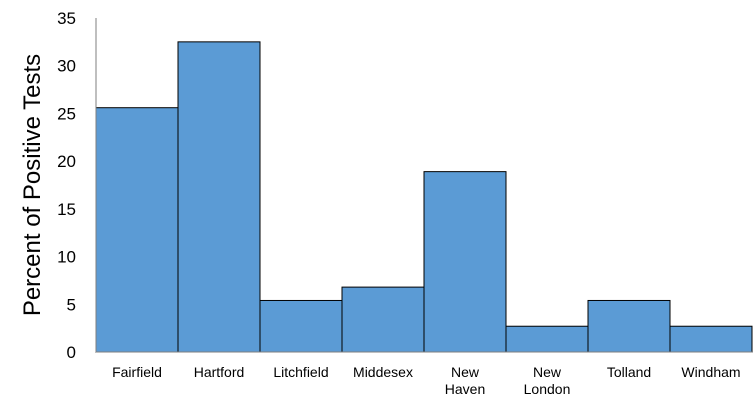  What do you see at coordinates (66, 161) in the screenshot?
I see `y-tick-label: 20` at bounding box center [66, 161].